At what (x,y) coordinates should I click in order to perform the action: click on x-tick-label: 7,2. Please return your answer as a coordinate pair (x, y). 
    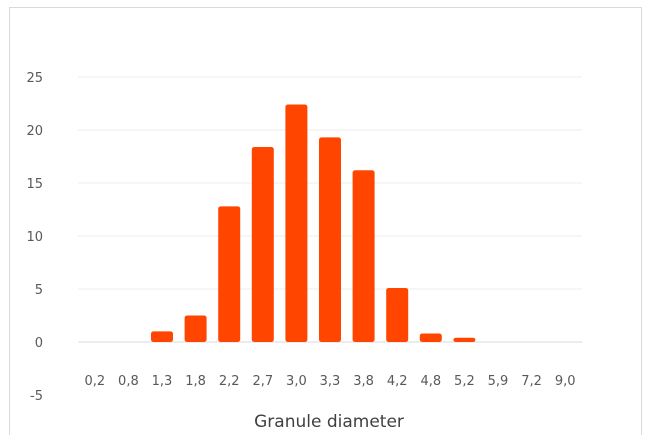
    Looking at the image, I should click on (531, 381).